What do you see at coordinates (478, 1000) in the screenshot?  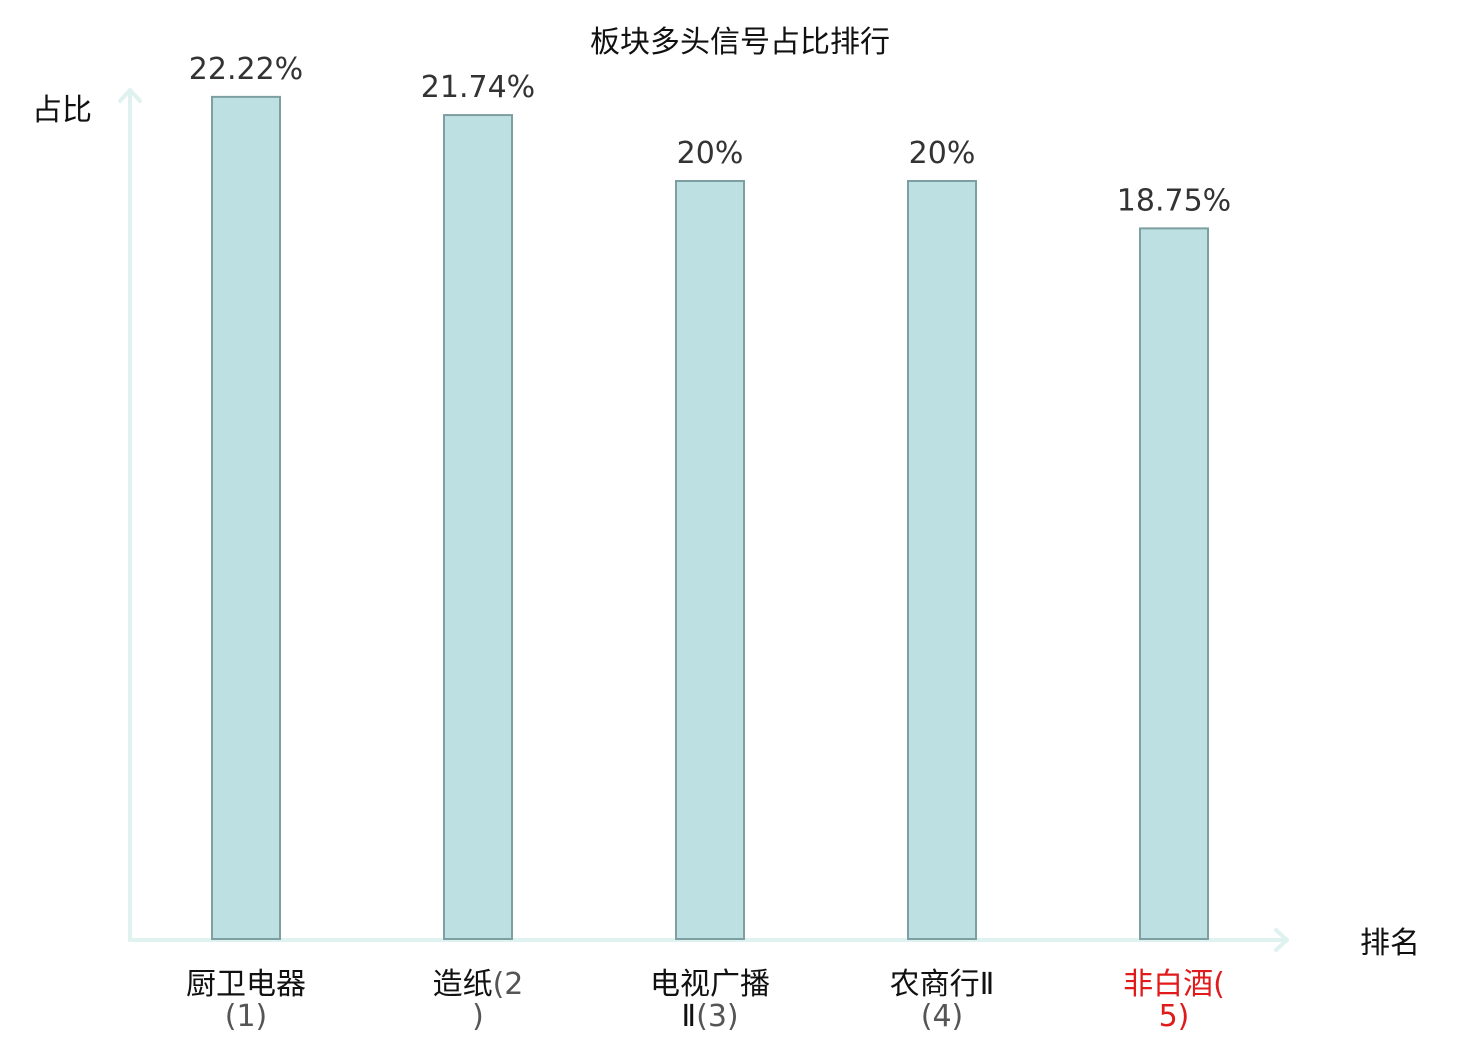 I see `x-tick-label-2: 造纸(2)` at bounding box center [478, 1000].